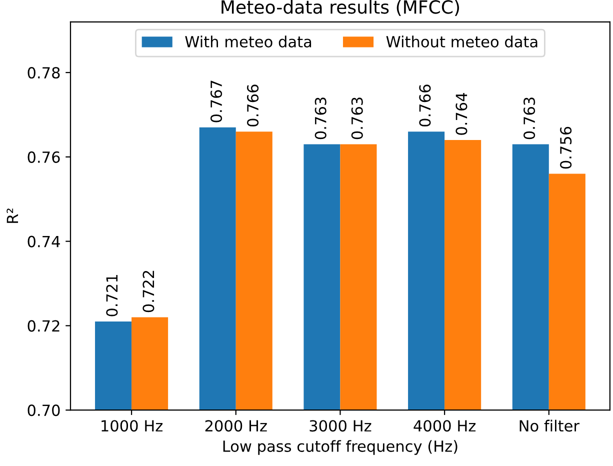  I want to click on data-label: 0.764, so click(462, 113).